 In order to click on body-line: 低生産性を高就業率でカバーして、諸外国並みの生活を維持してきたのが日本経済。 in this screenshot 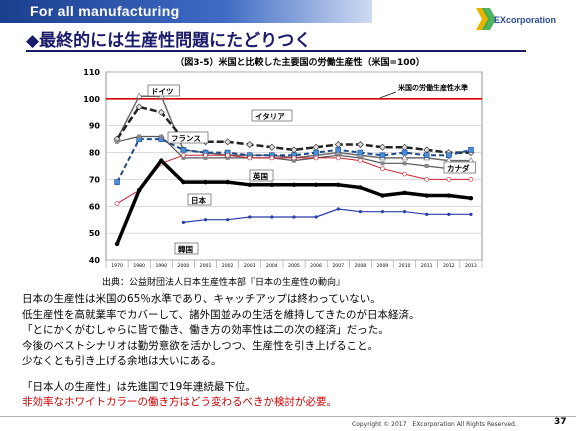, I will do `click(221, 314)`.